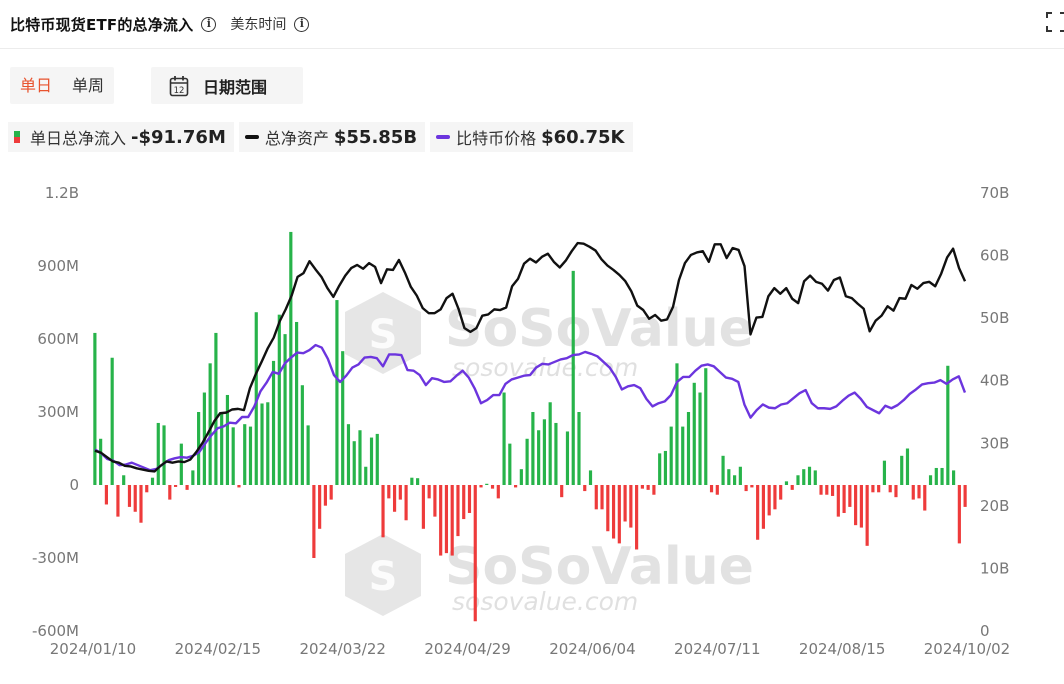 The image size is (1064, 684). I want to click on period-weekly-button: 单周, so click(88, 85).